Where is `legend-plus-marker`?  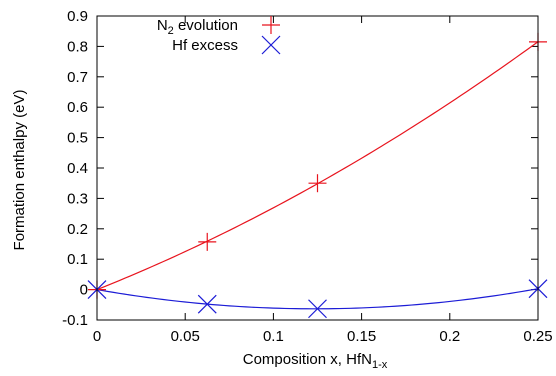
legend-plus-marker is located at coordinates (271, 25).